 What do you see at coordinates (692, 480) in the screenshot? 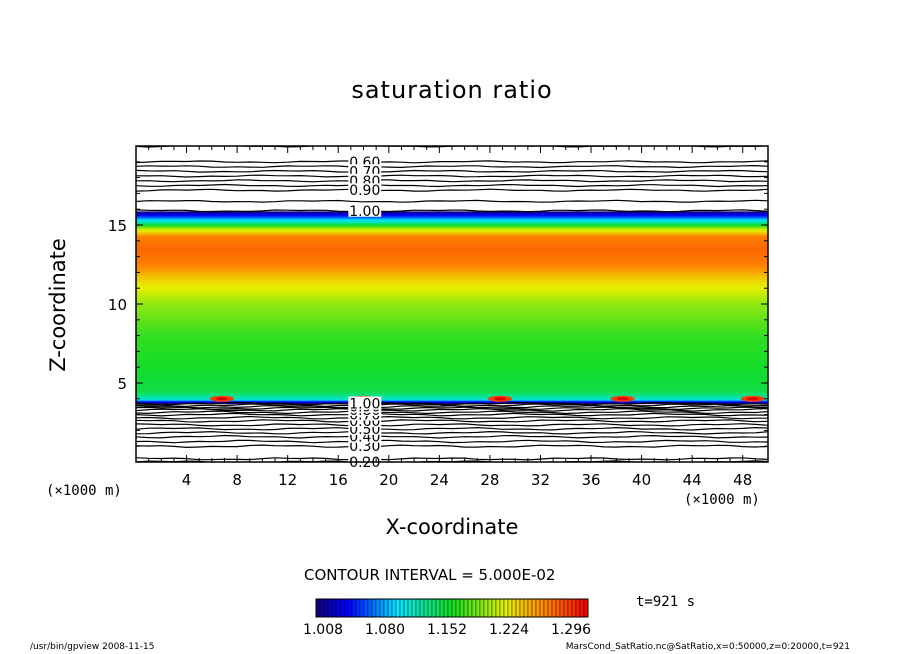
I see `x-tick-label: 44` at bounding box center [692, 480].